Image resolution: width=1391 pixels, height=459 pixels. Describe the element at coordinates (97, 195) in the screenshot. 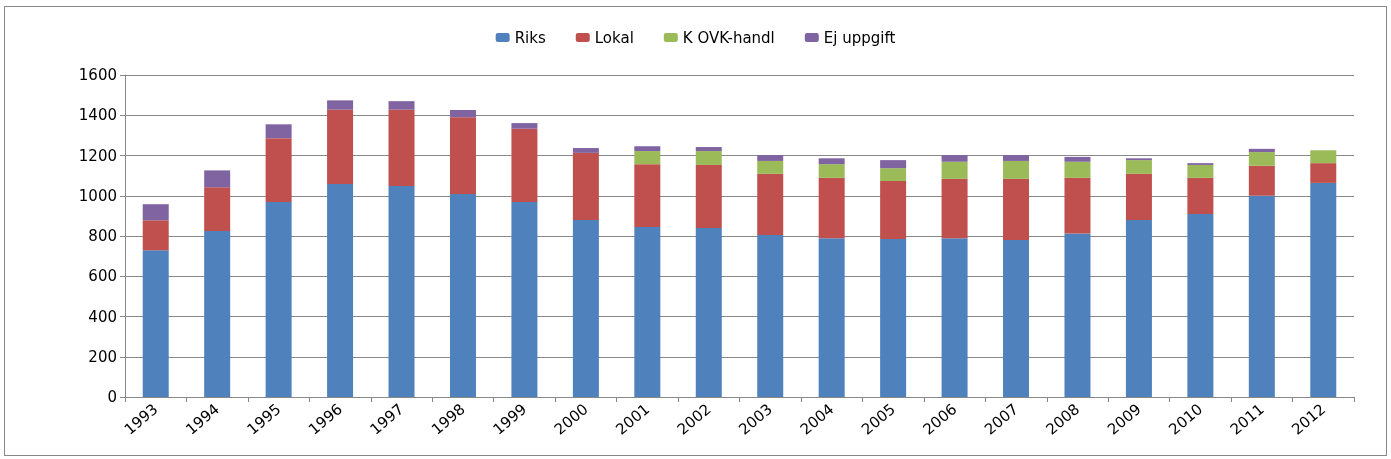

I see `y-tick-label: 1000` at that location.